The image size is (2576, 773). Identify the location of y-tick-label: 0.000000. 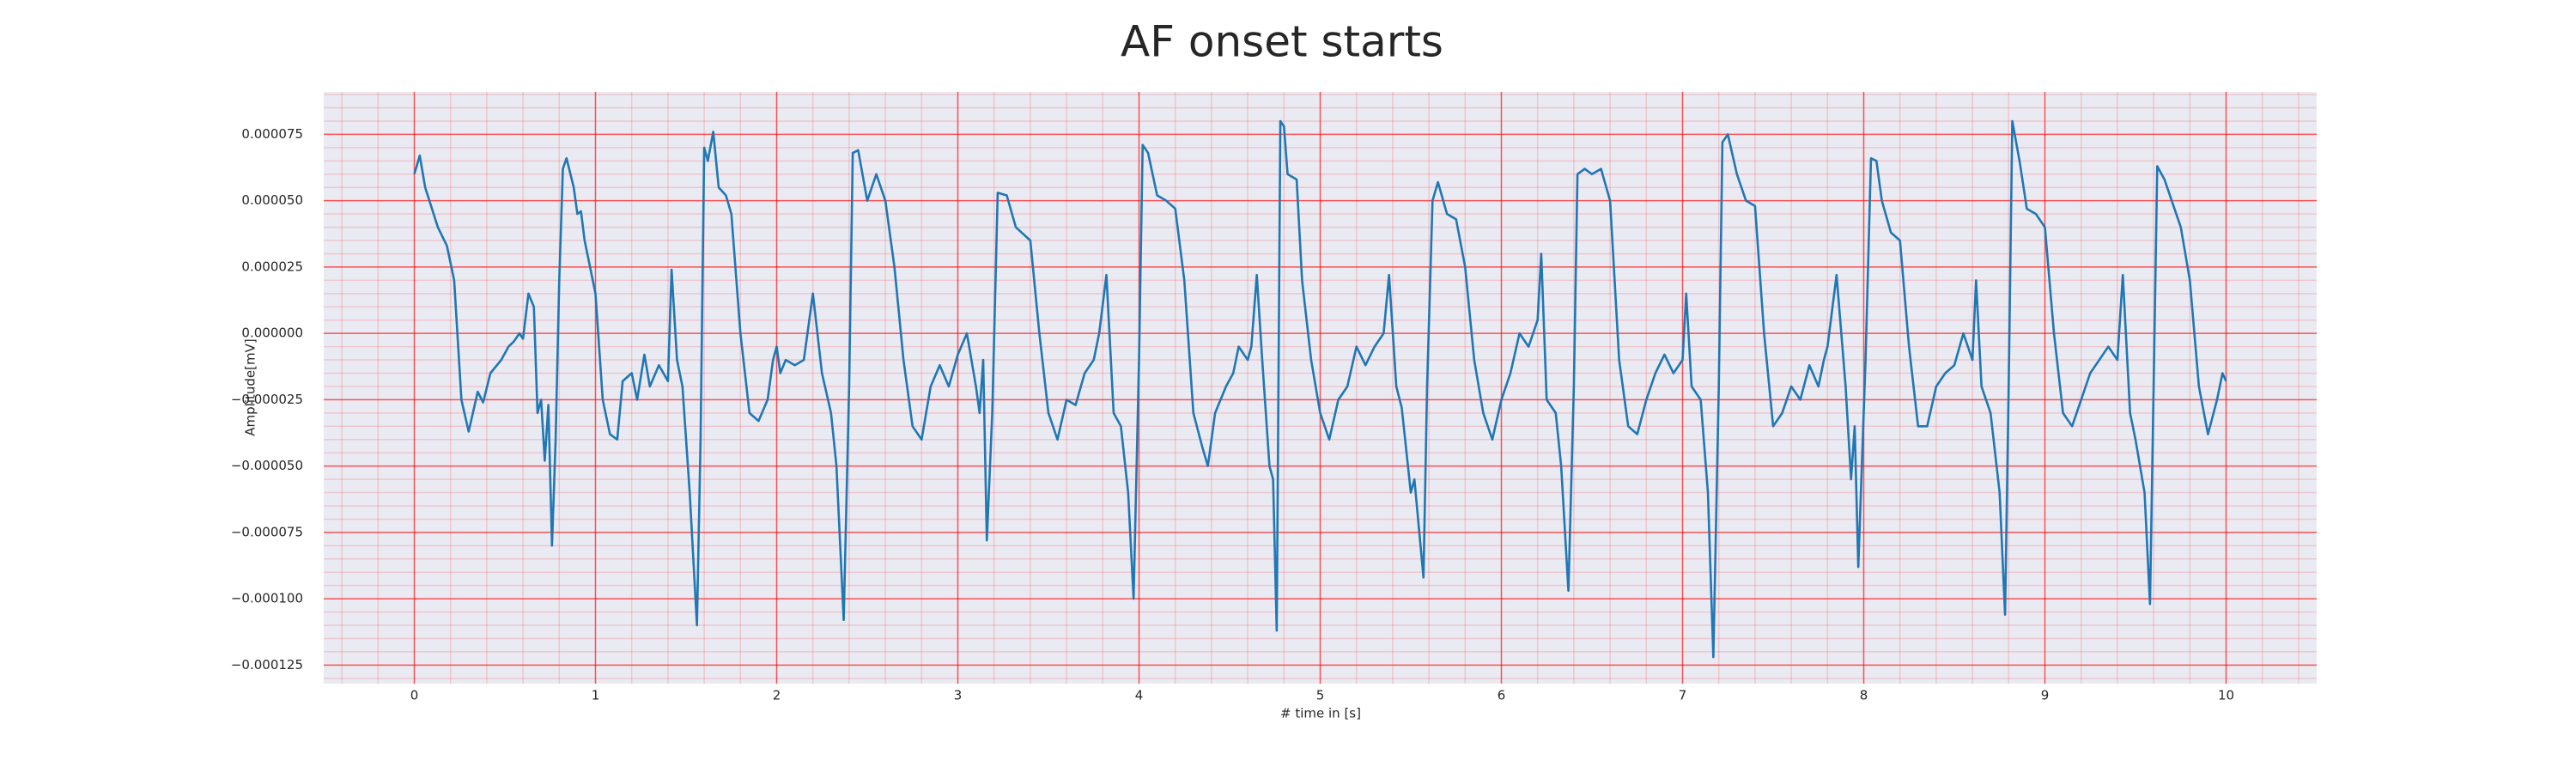
(272, 333).